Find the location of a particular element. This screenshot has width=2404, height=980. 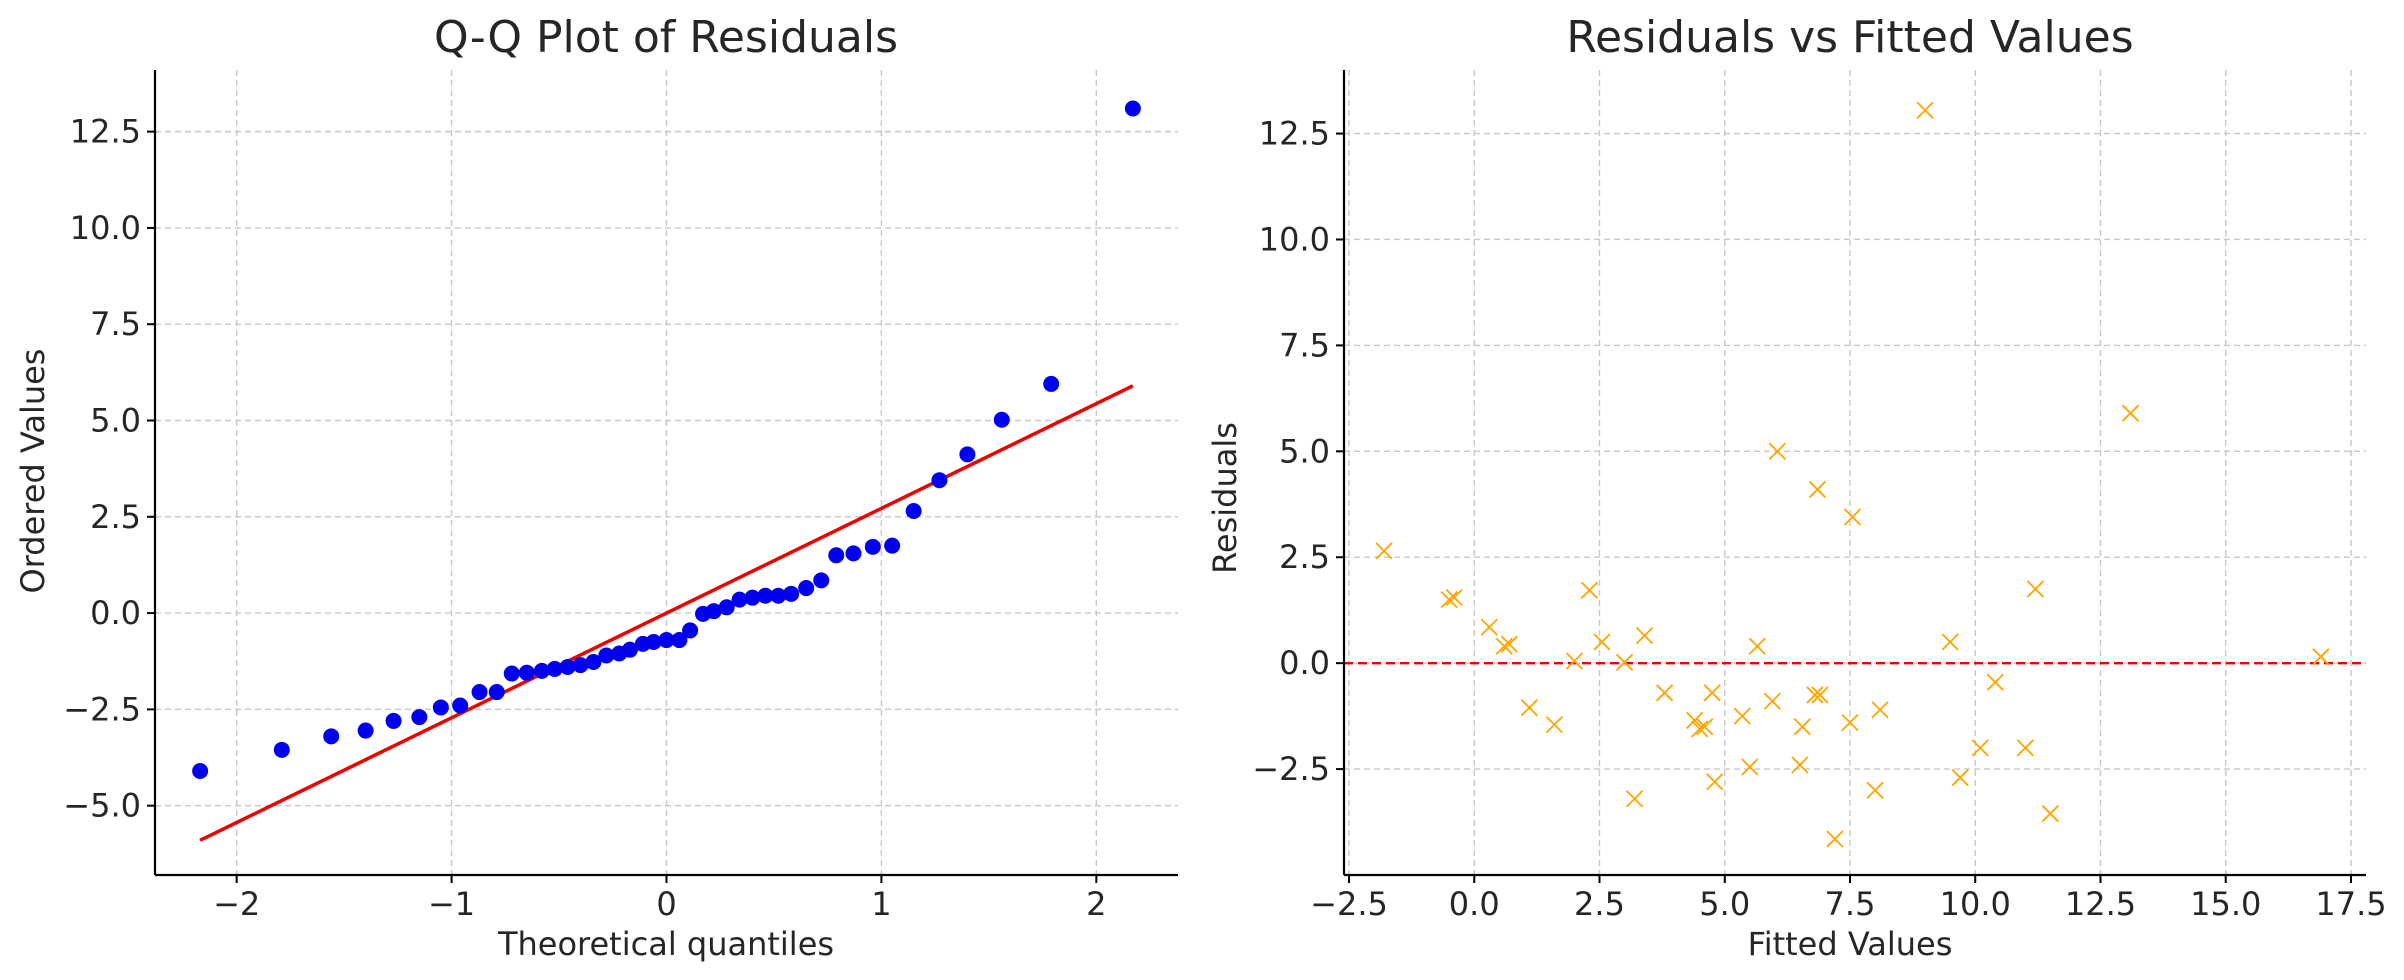

residuals-plot-y-tick-label: 0.0 is located at coordinates (1304, 663).